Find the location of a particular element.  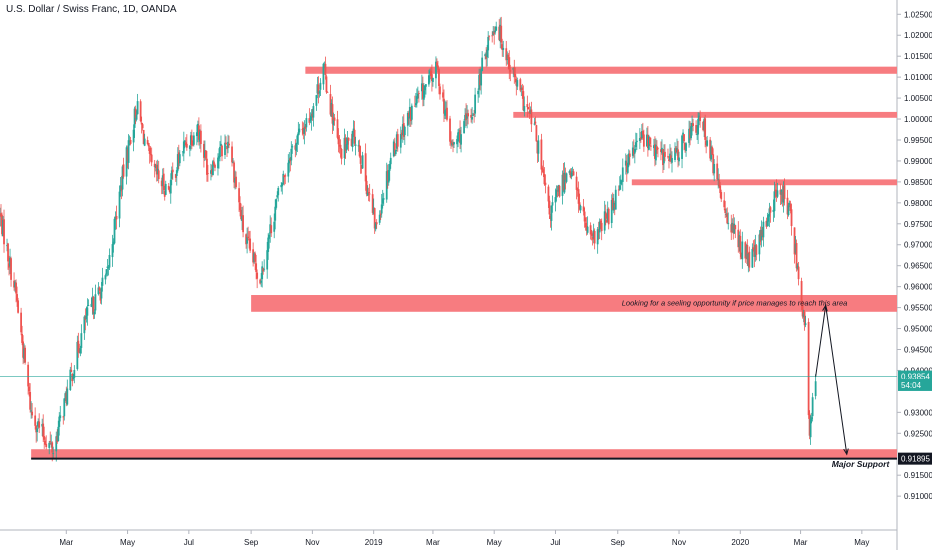

y-tick-label: 0.96000 is located at coordinates (918, 287).